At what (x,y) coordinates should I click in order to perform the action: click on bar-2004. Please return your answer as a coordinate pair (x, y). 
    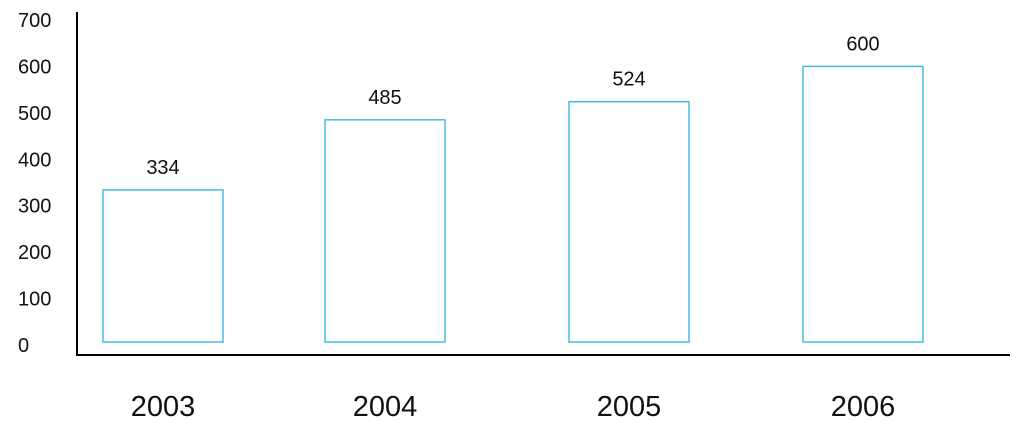
    Looking at the image, I should click on (385, 231).